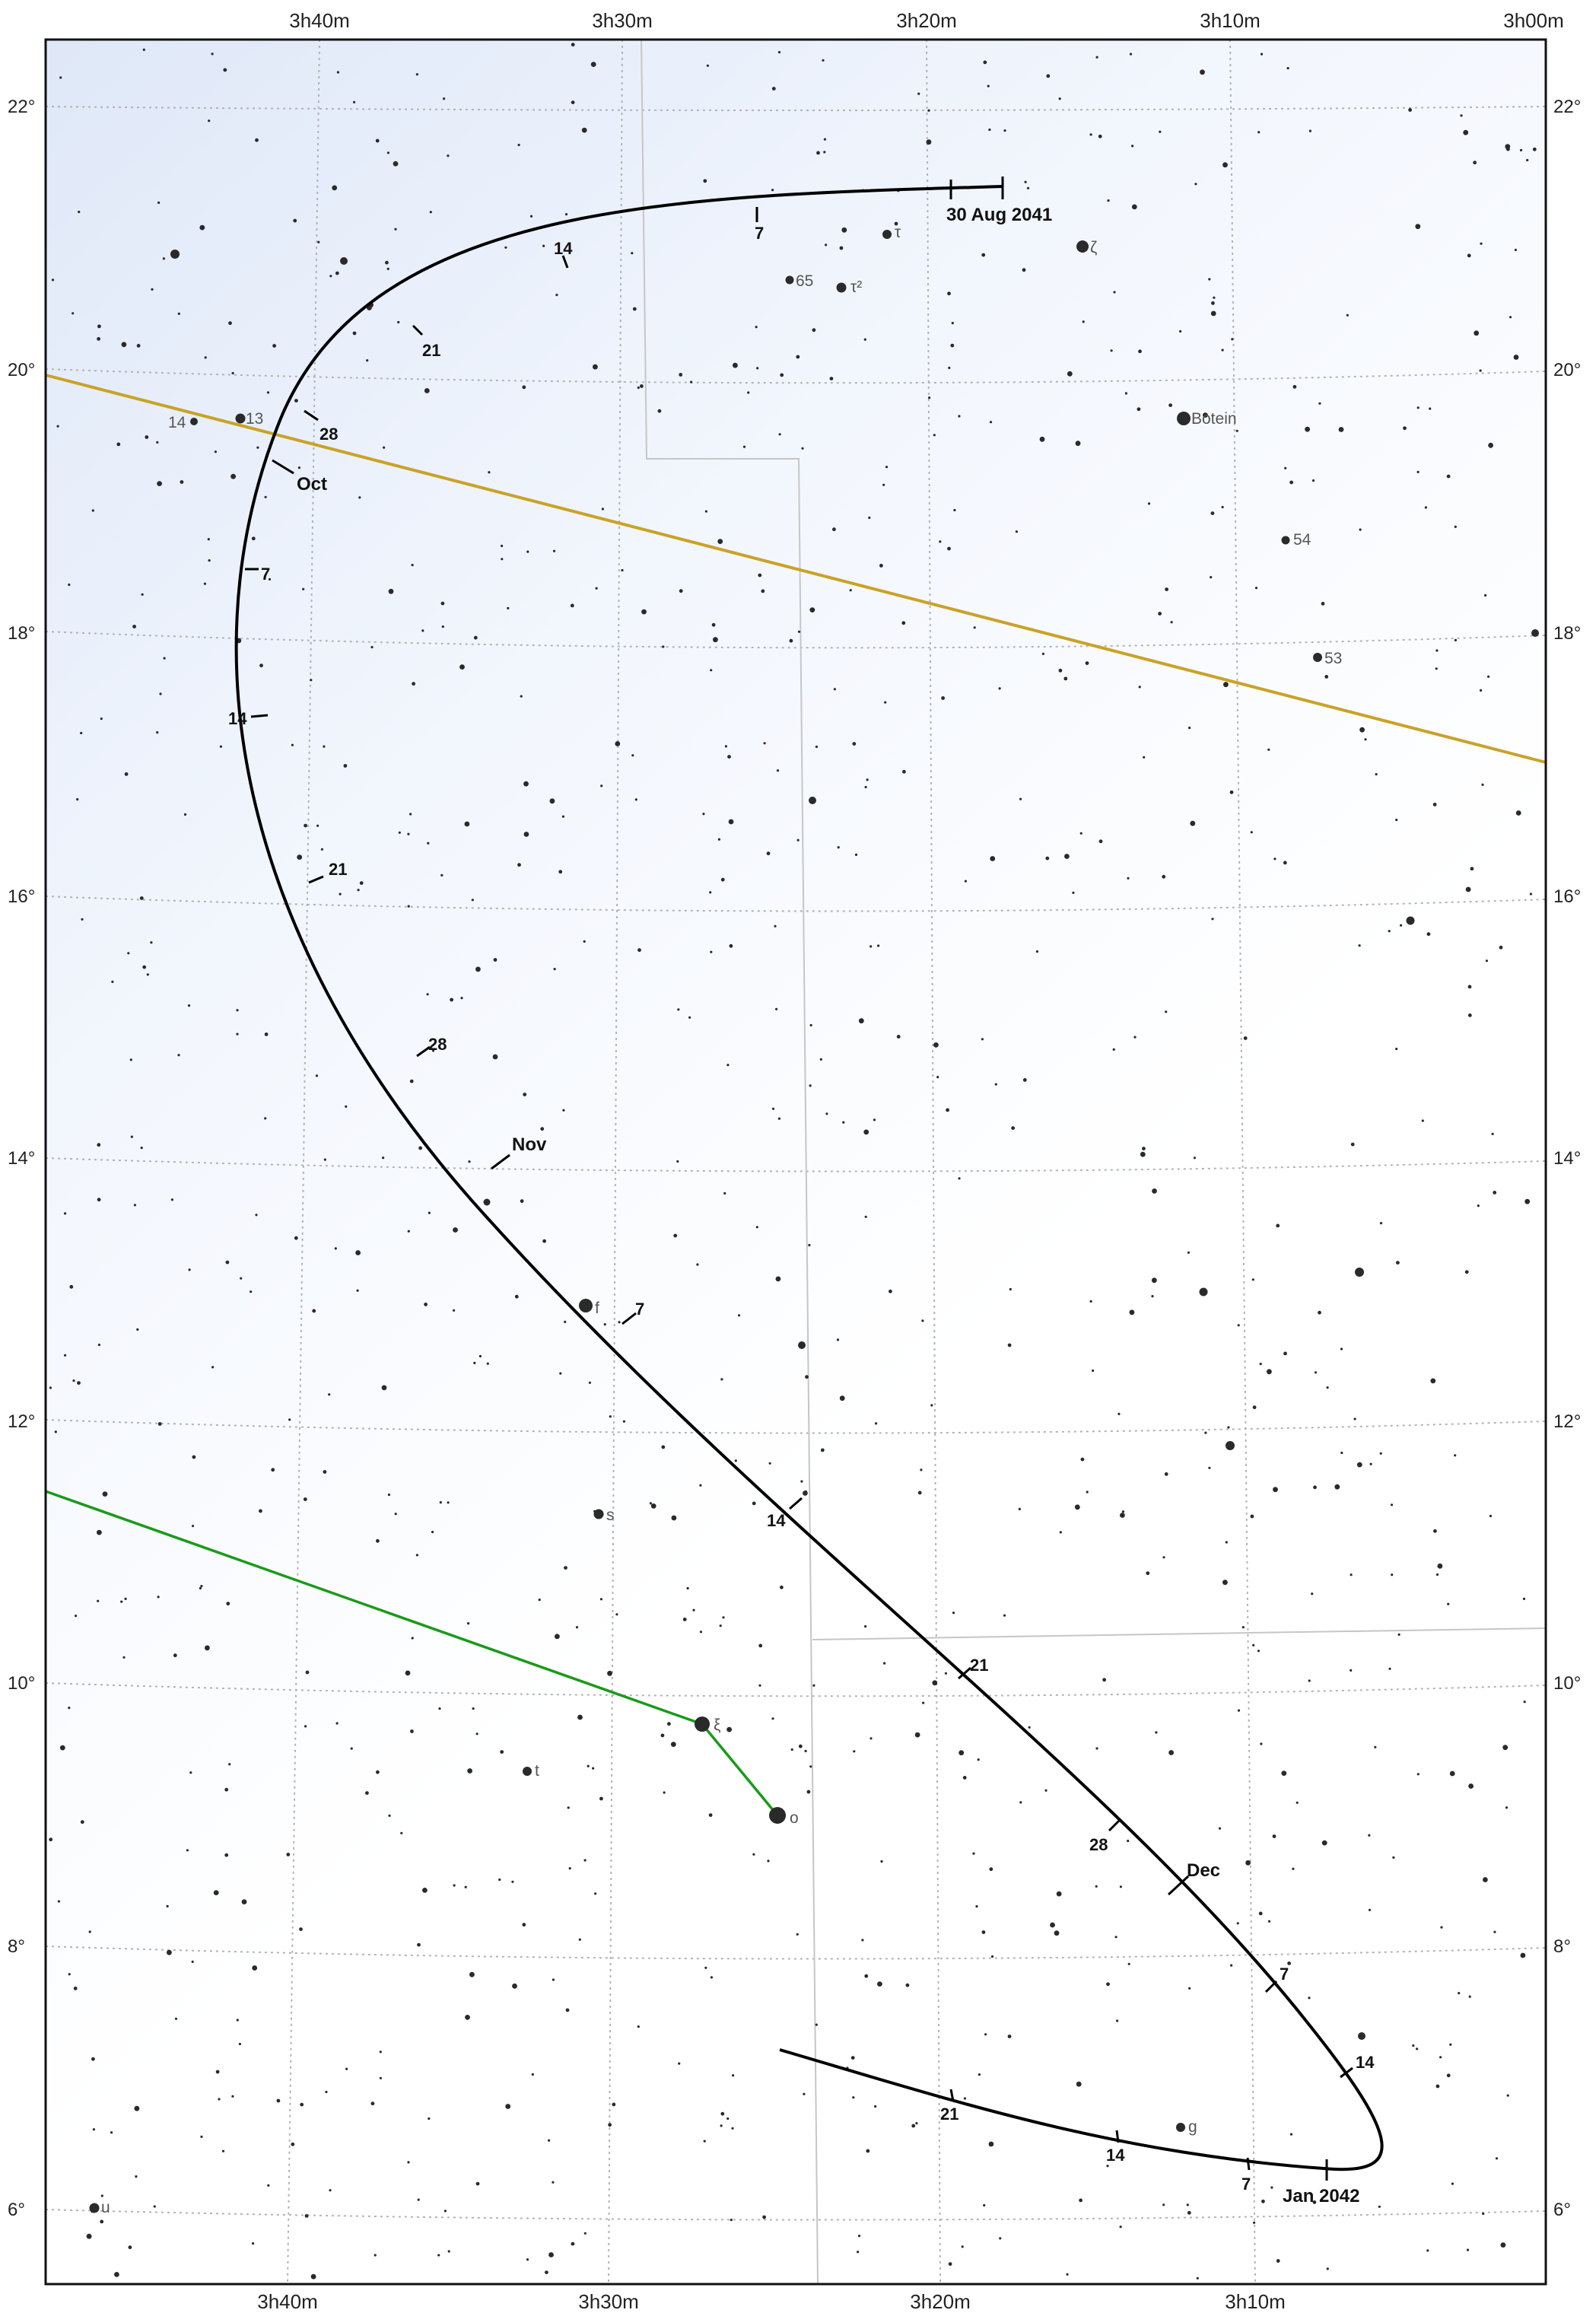 This screenshot has height=2313, width=1596. Describe the element at coordinates (16, 2210) in the screenshot. I see `dec-left-6: 6°` at that location.